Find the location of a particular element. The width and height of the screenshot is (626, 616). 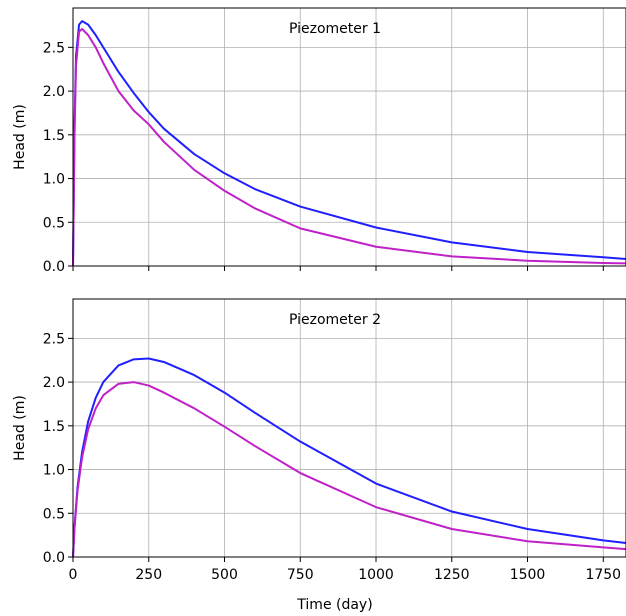

x-tick-label: 0 is located at coordinates (73, 575).